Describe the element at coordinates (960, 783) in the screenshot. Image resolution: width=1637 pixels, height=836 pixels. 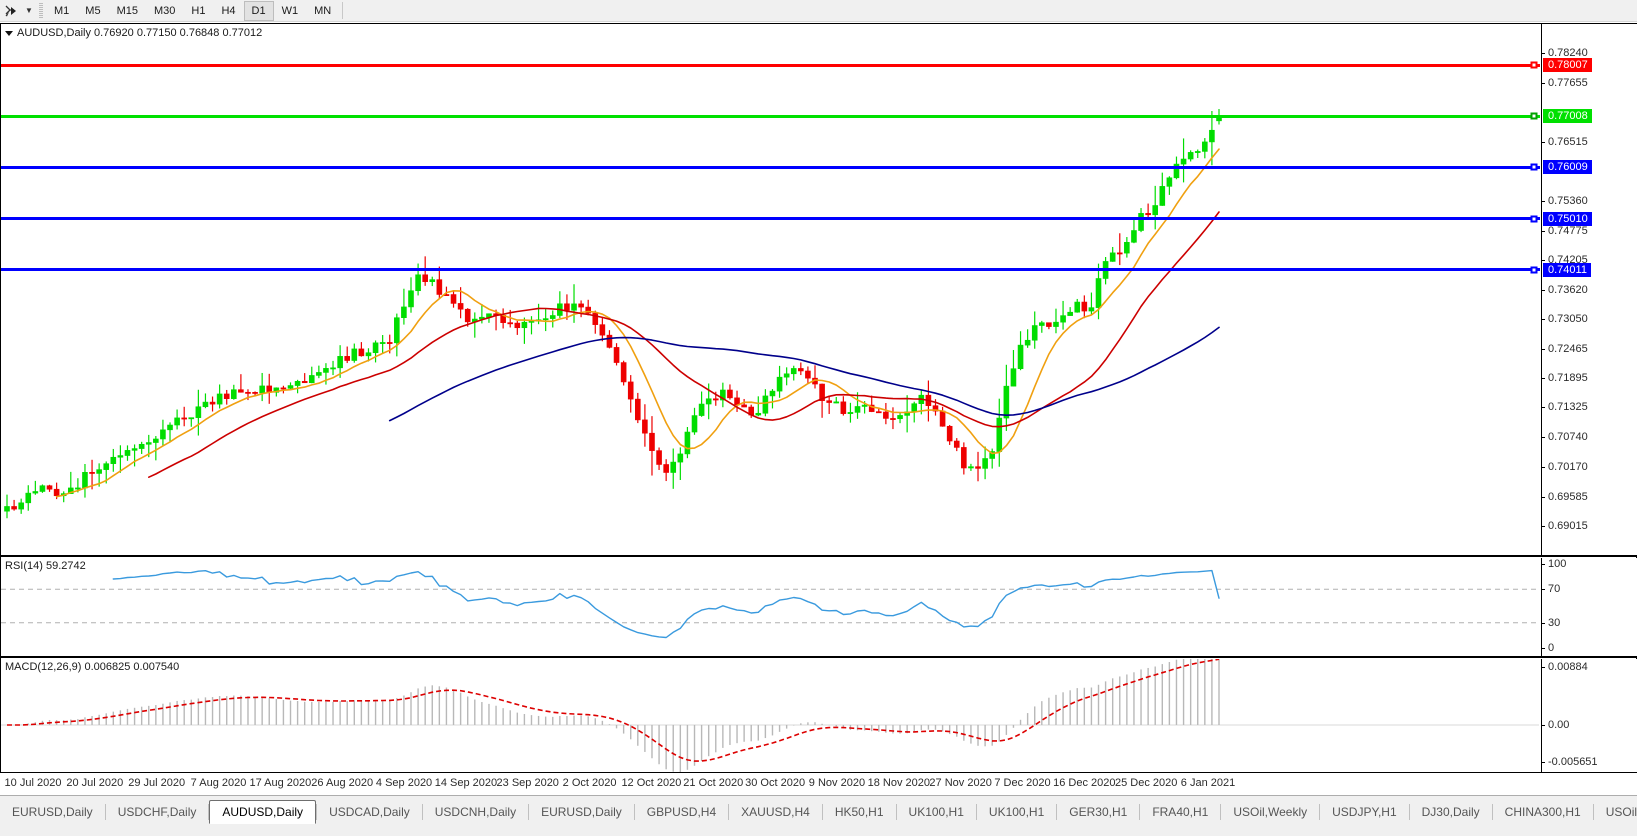
I see `time-tick: 27 Nov 2020` at that location.